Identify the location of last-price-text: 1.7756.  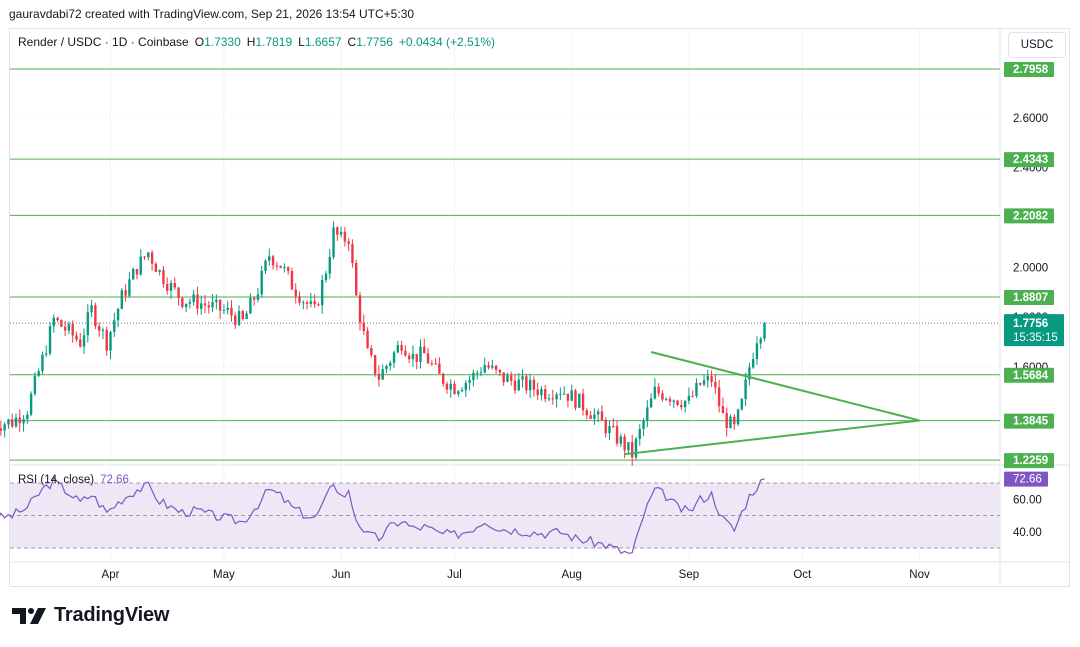
(1030, 324).